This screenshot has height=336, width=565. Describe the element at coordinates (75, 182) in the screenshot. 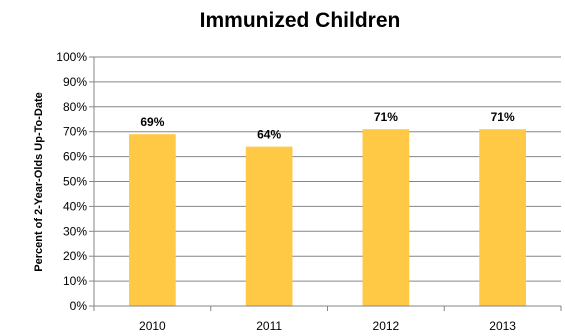

I see `y-tick-label: 50%` at that location.